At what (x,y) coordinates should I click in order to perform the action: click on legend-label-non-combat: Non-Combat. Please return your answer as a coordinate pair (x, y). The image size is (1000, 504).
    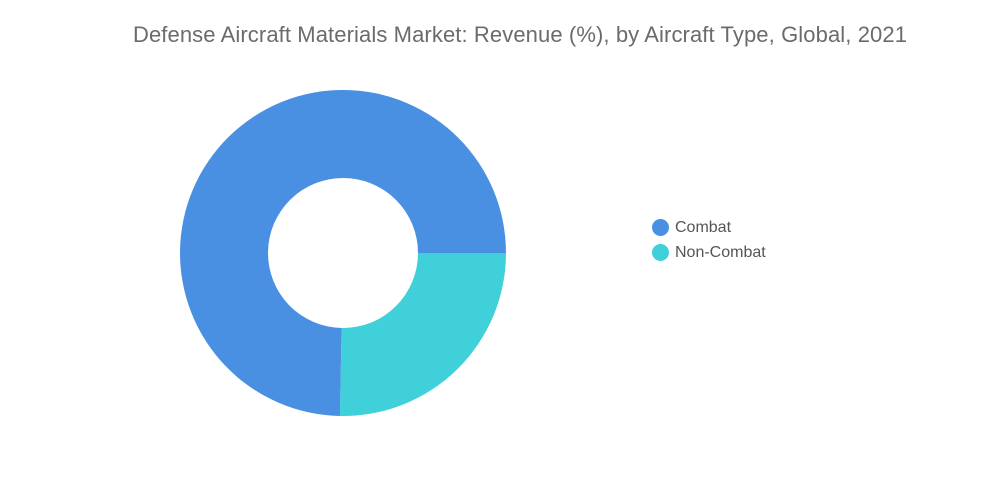
    Looking at the image, I should click on (720, 252).